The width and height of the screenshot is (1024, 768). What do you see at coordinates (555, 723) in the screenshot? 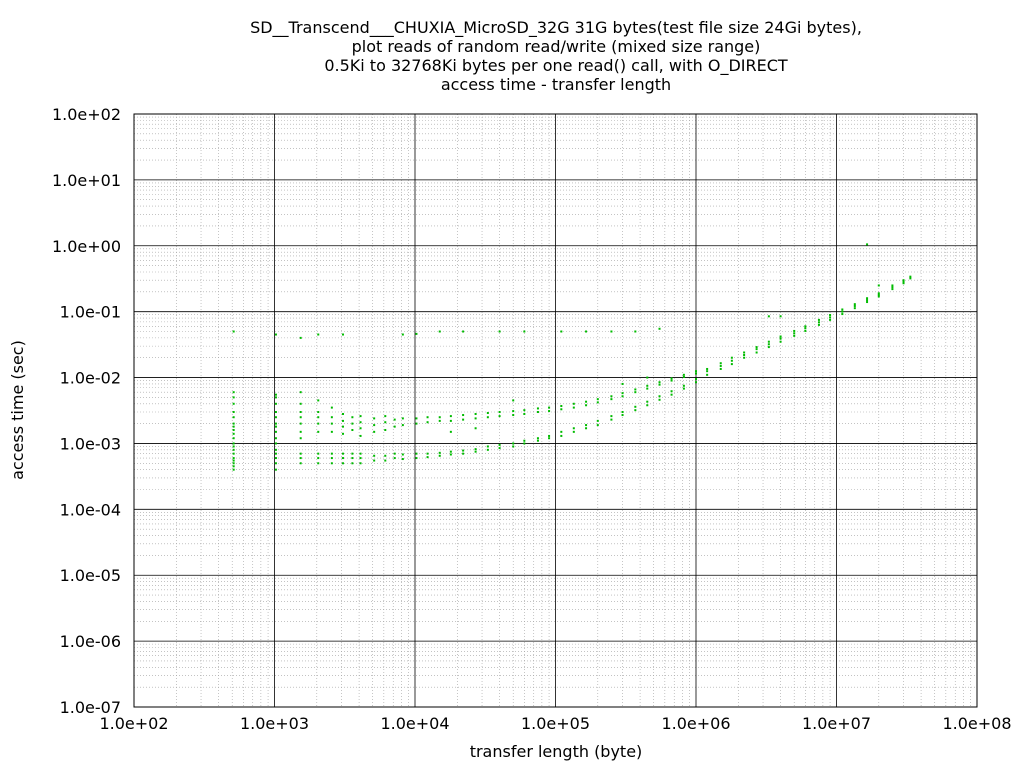
I see `x-tick-label: 1.0e+05` at bounding box center [555, 723].